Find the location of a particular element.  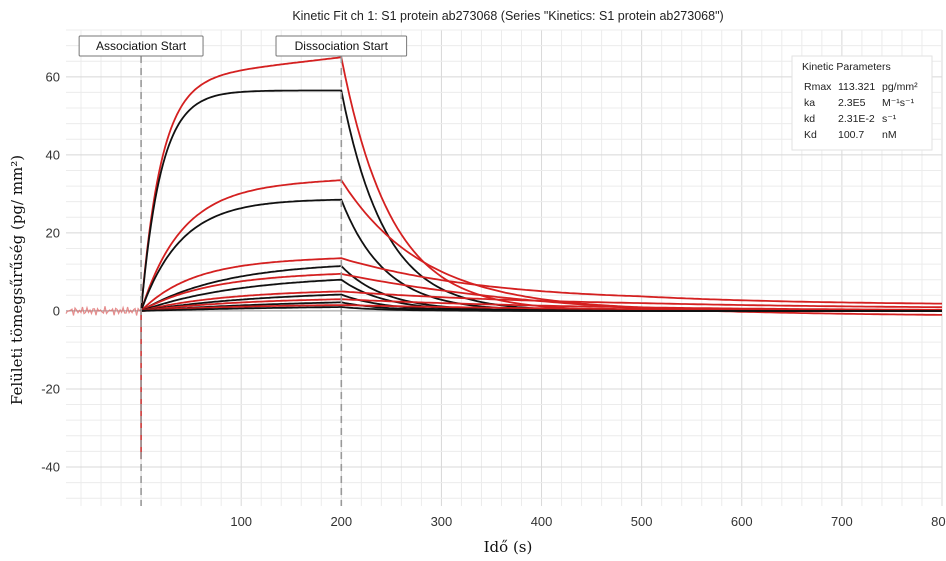

param-name-rmax: Rmax is located at coordinates (818, 87).